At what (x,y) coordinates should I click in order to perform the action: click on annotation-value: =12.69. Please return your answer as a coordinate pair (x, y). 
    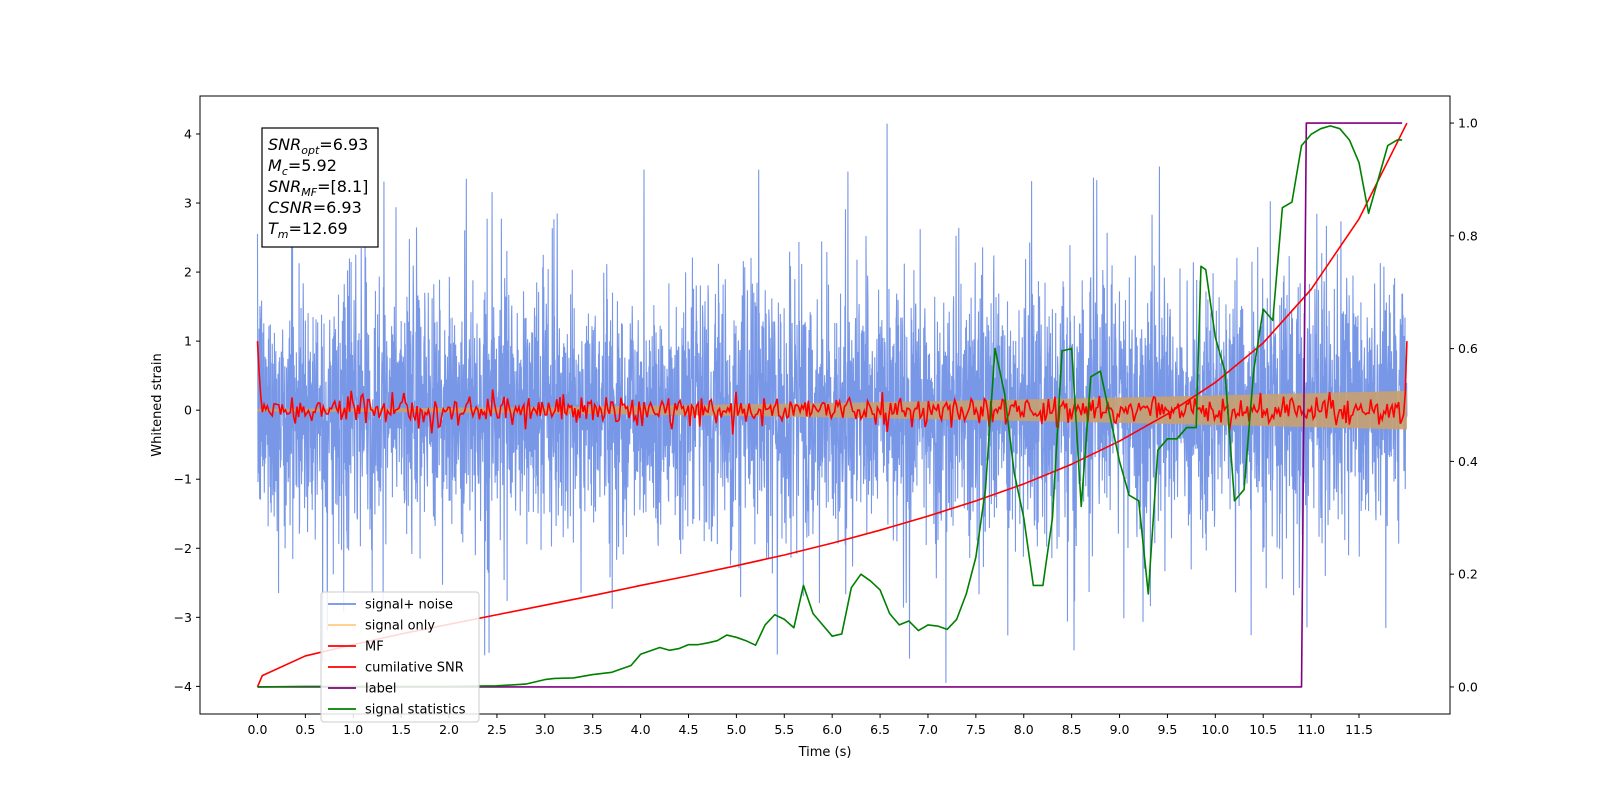
    Looking at the image, I should click on (318, 228).